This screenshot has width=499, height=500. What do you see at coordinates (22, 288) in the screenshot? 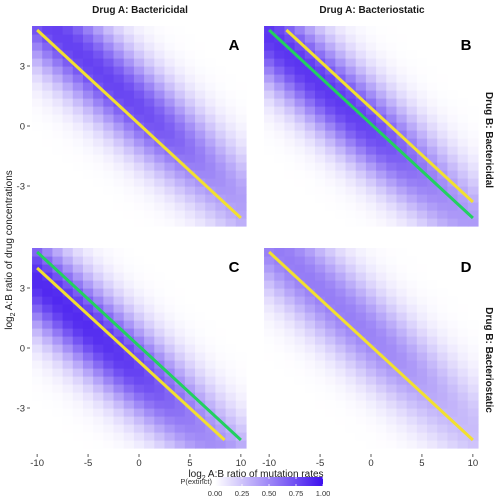
I see `y-tick-label: 3` at bounding box center [22, 288].